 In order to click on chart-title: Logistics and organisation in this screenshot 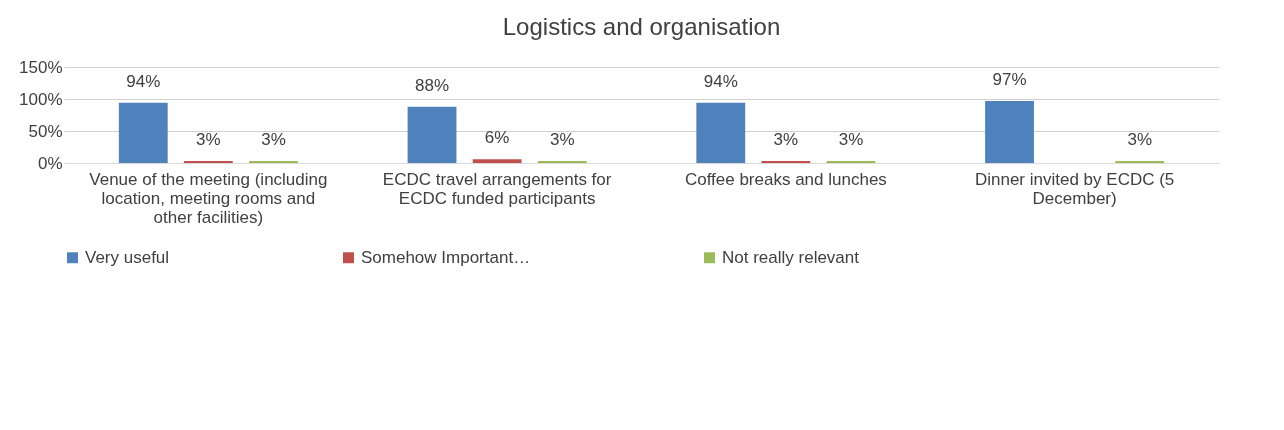, I will do `click(641, 26)`.